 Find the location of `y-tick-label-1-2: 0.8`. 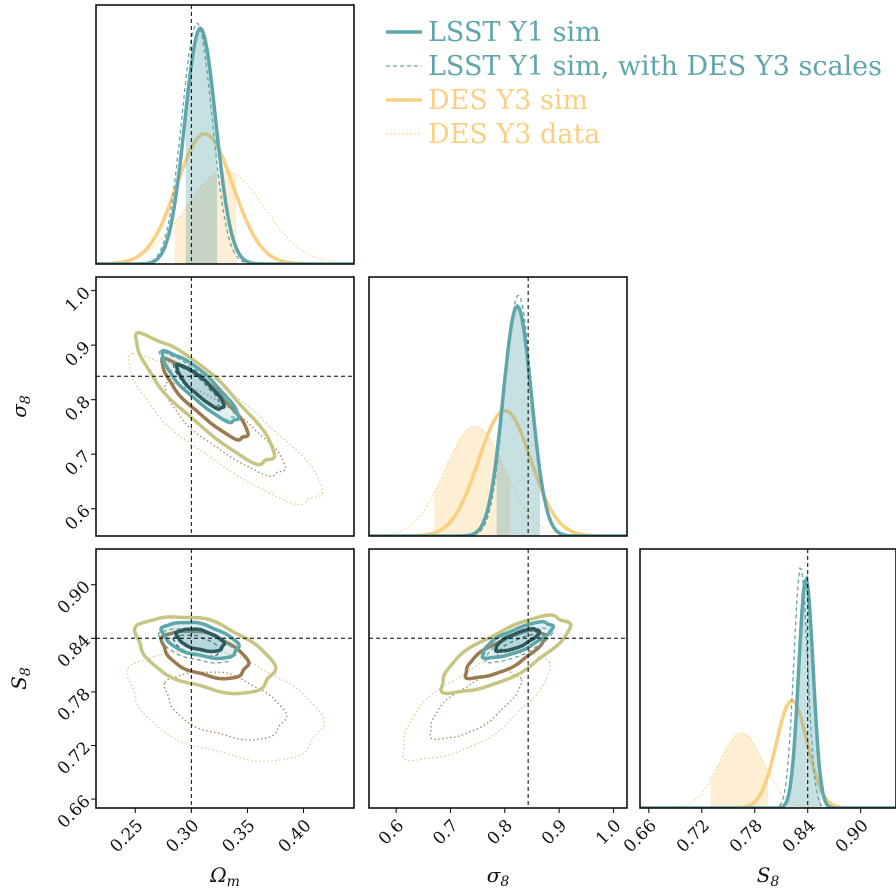

y-tick-label-1-2: 0.8 is located at coordinates (77, 408).